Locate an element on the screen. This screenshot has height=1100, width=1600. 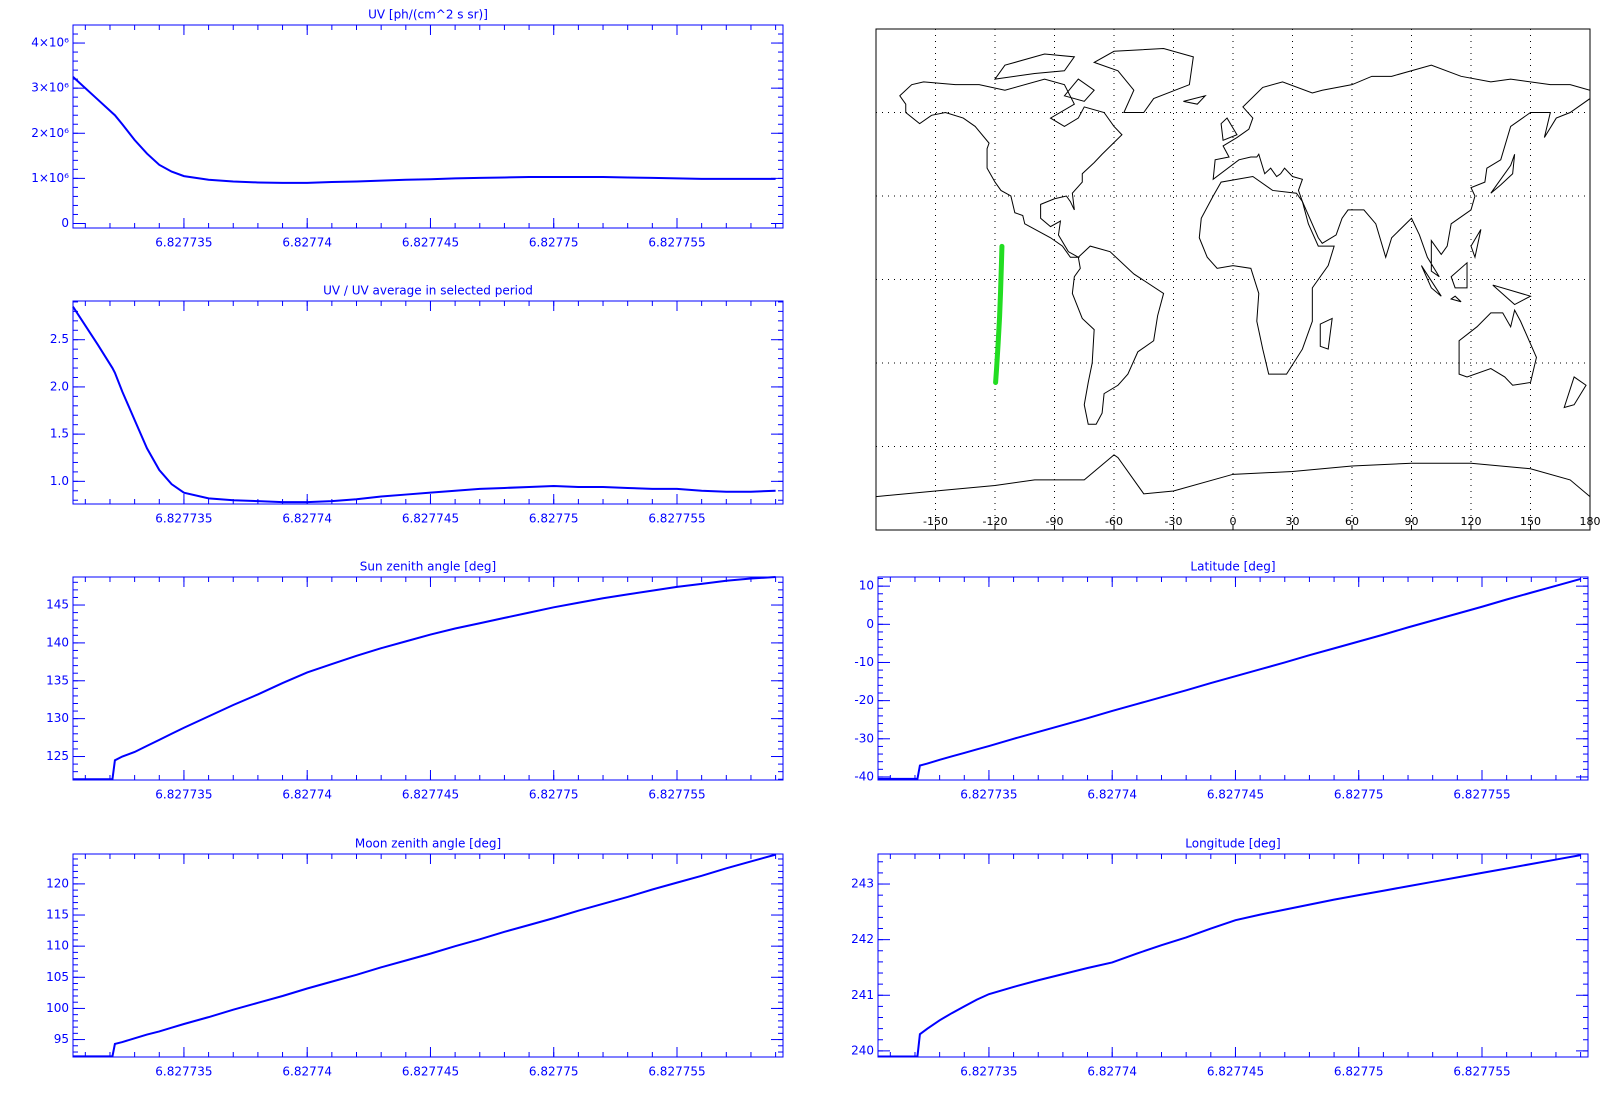
y-tick-label: 241 is located at coordinates (862, 995).